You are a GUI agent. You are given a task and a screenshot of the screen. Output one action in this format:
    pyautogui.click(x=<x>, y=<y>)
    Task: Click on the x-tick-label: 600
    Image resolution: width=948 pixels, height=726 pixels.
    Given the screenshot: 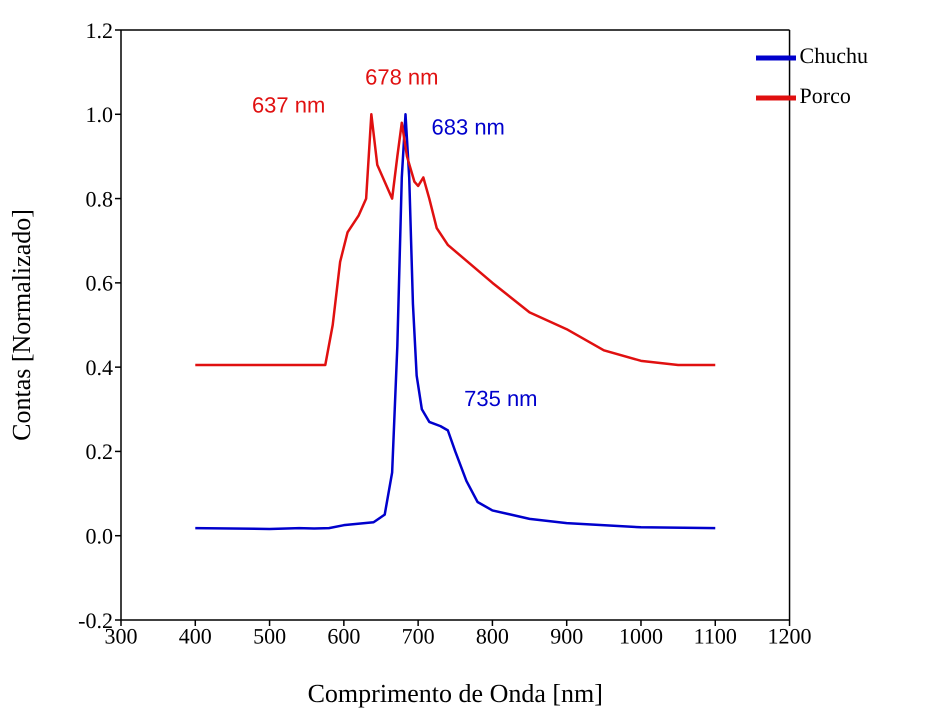 What is the action you would take?
    pyautogui.click(x=343, y=636)
    